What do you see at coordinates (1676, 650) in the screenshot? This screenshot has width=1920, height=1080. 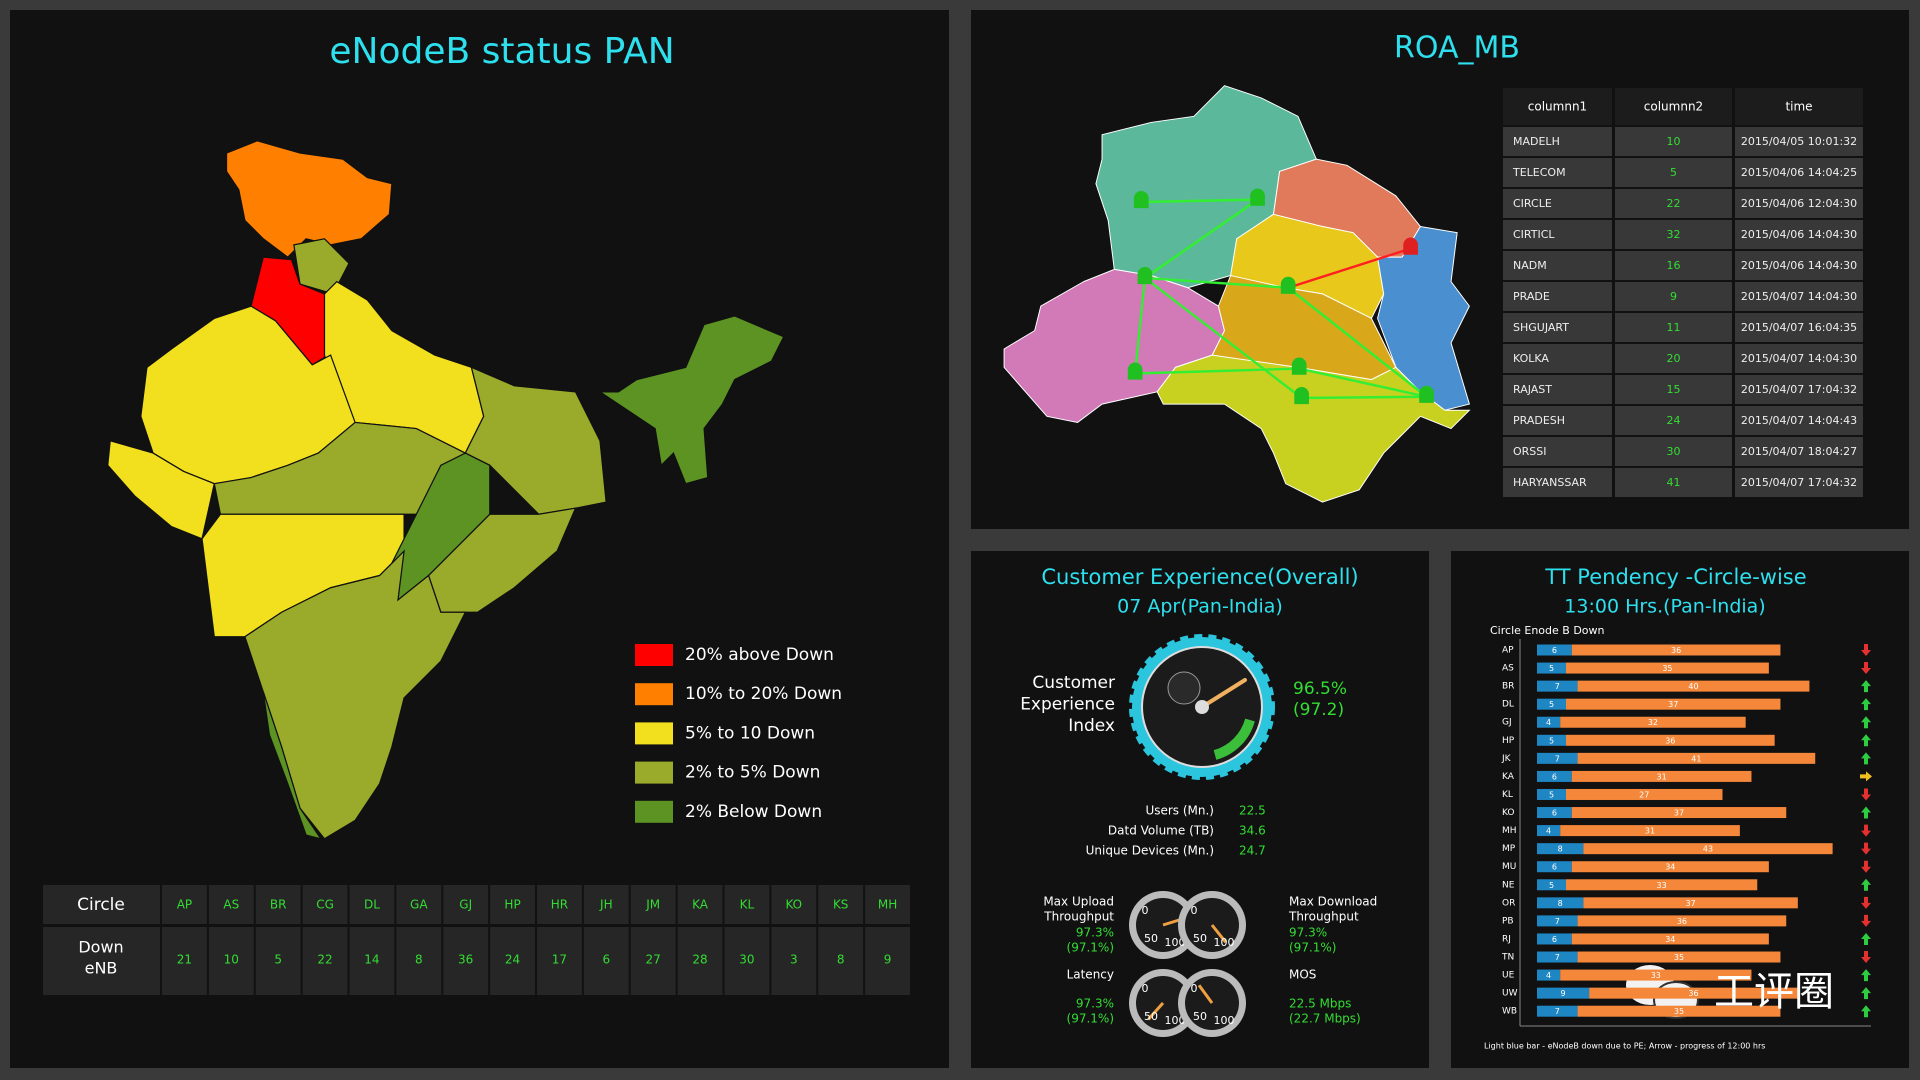 I see `bar-value-label: 36` at bounding box center [1676, 650].